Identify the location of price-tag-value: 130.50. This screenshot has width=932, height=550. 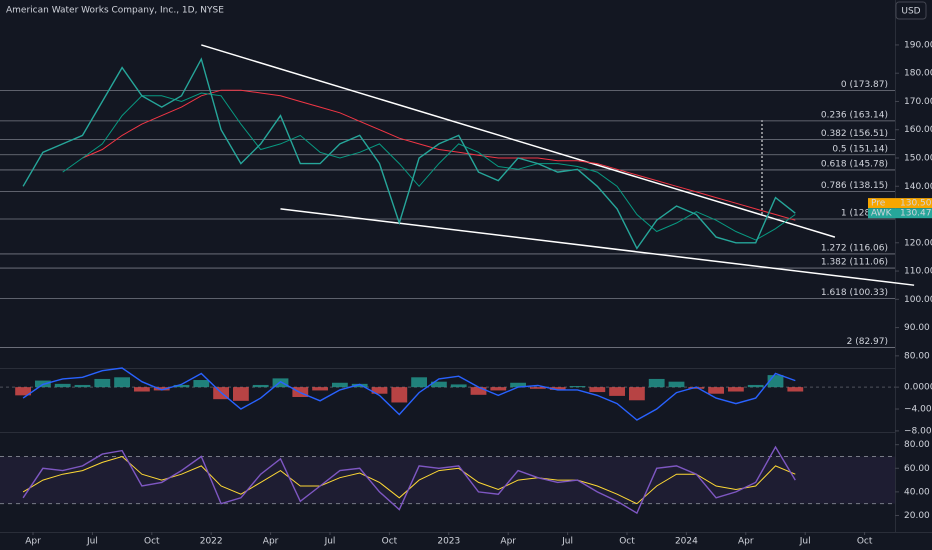
(916, 204).